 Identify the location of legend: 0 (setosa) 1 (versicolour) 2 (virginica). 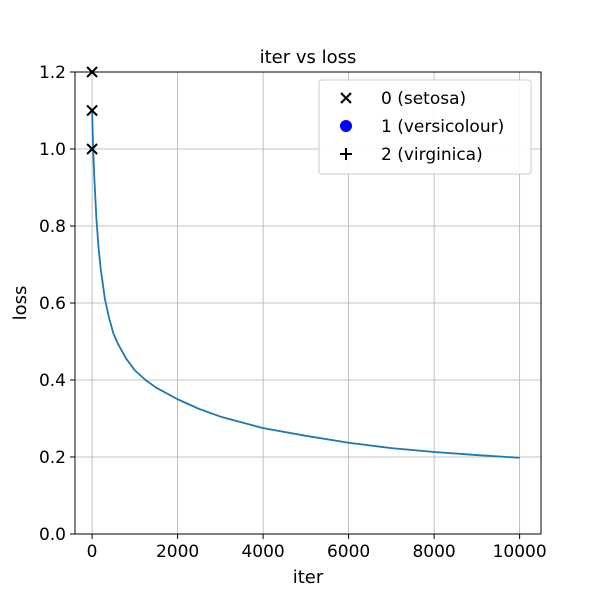
(425, 127).